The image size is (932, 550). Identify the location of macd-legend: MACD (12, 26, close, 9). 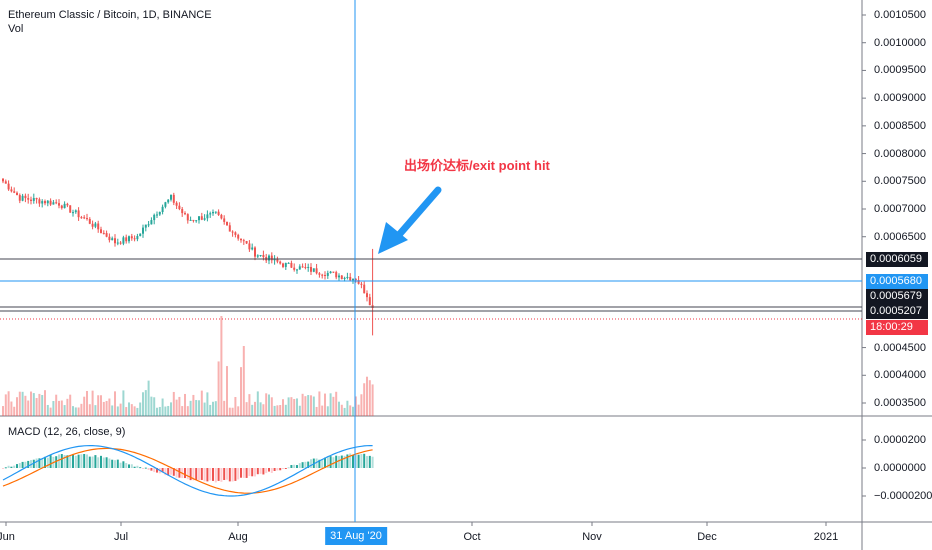
(67, 432).